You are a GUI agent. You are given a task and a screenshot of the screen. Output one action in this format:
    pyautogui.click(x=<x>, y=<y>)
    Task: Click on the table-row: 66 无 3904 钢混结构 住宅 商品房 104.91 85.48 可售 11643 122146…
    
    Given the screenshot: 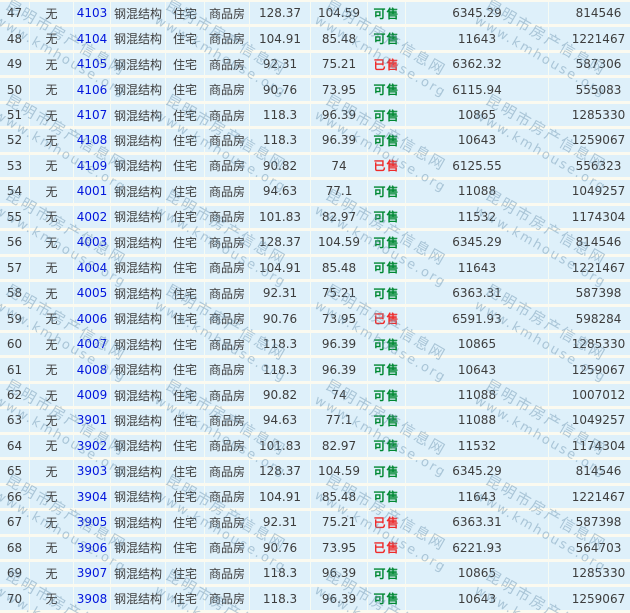 What is the action you would take?
    pyautogui.click(x=315, y=498)
    